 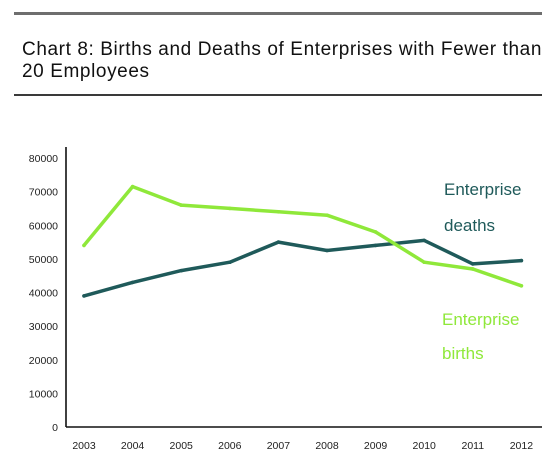 What do you see at coordinates (43, 327) in the screenshot?
I see `y-tick-label: 30000` at bounding box center [43, 327].